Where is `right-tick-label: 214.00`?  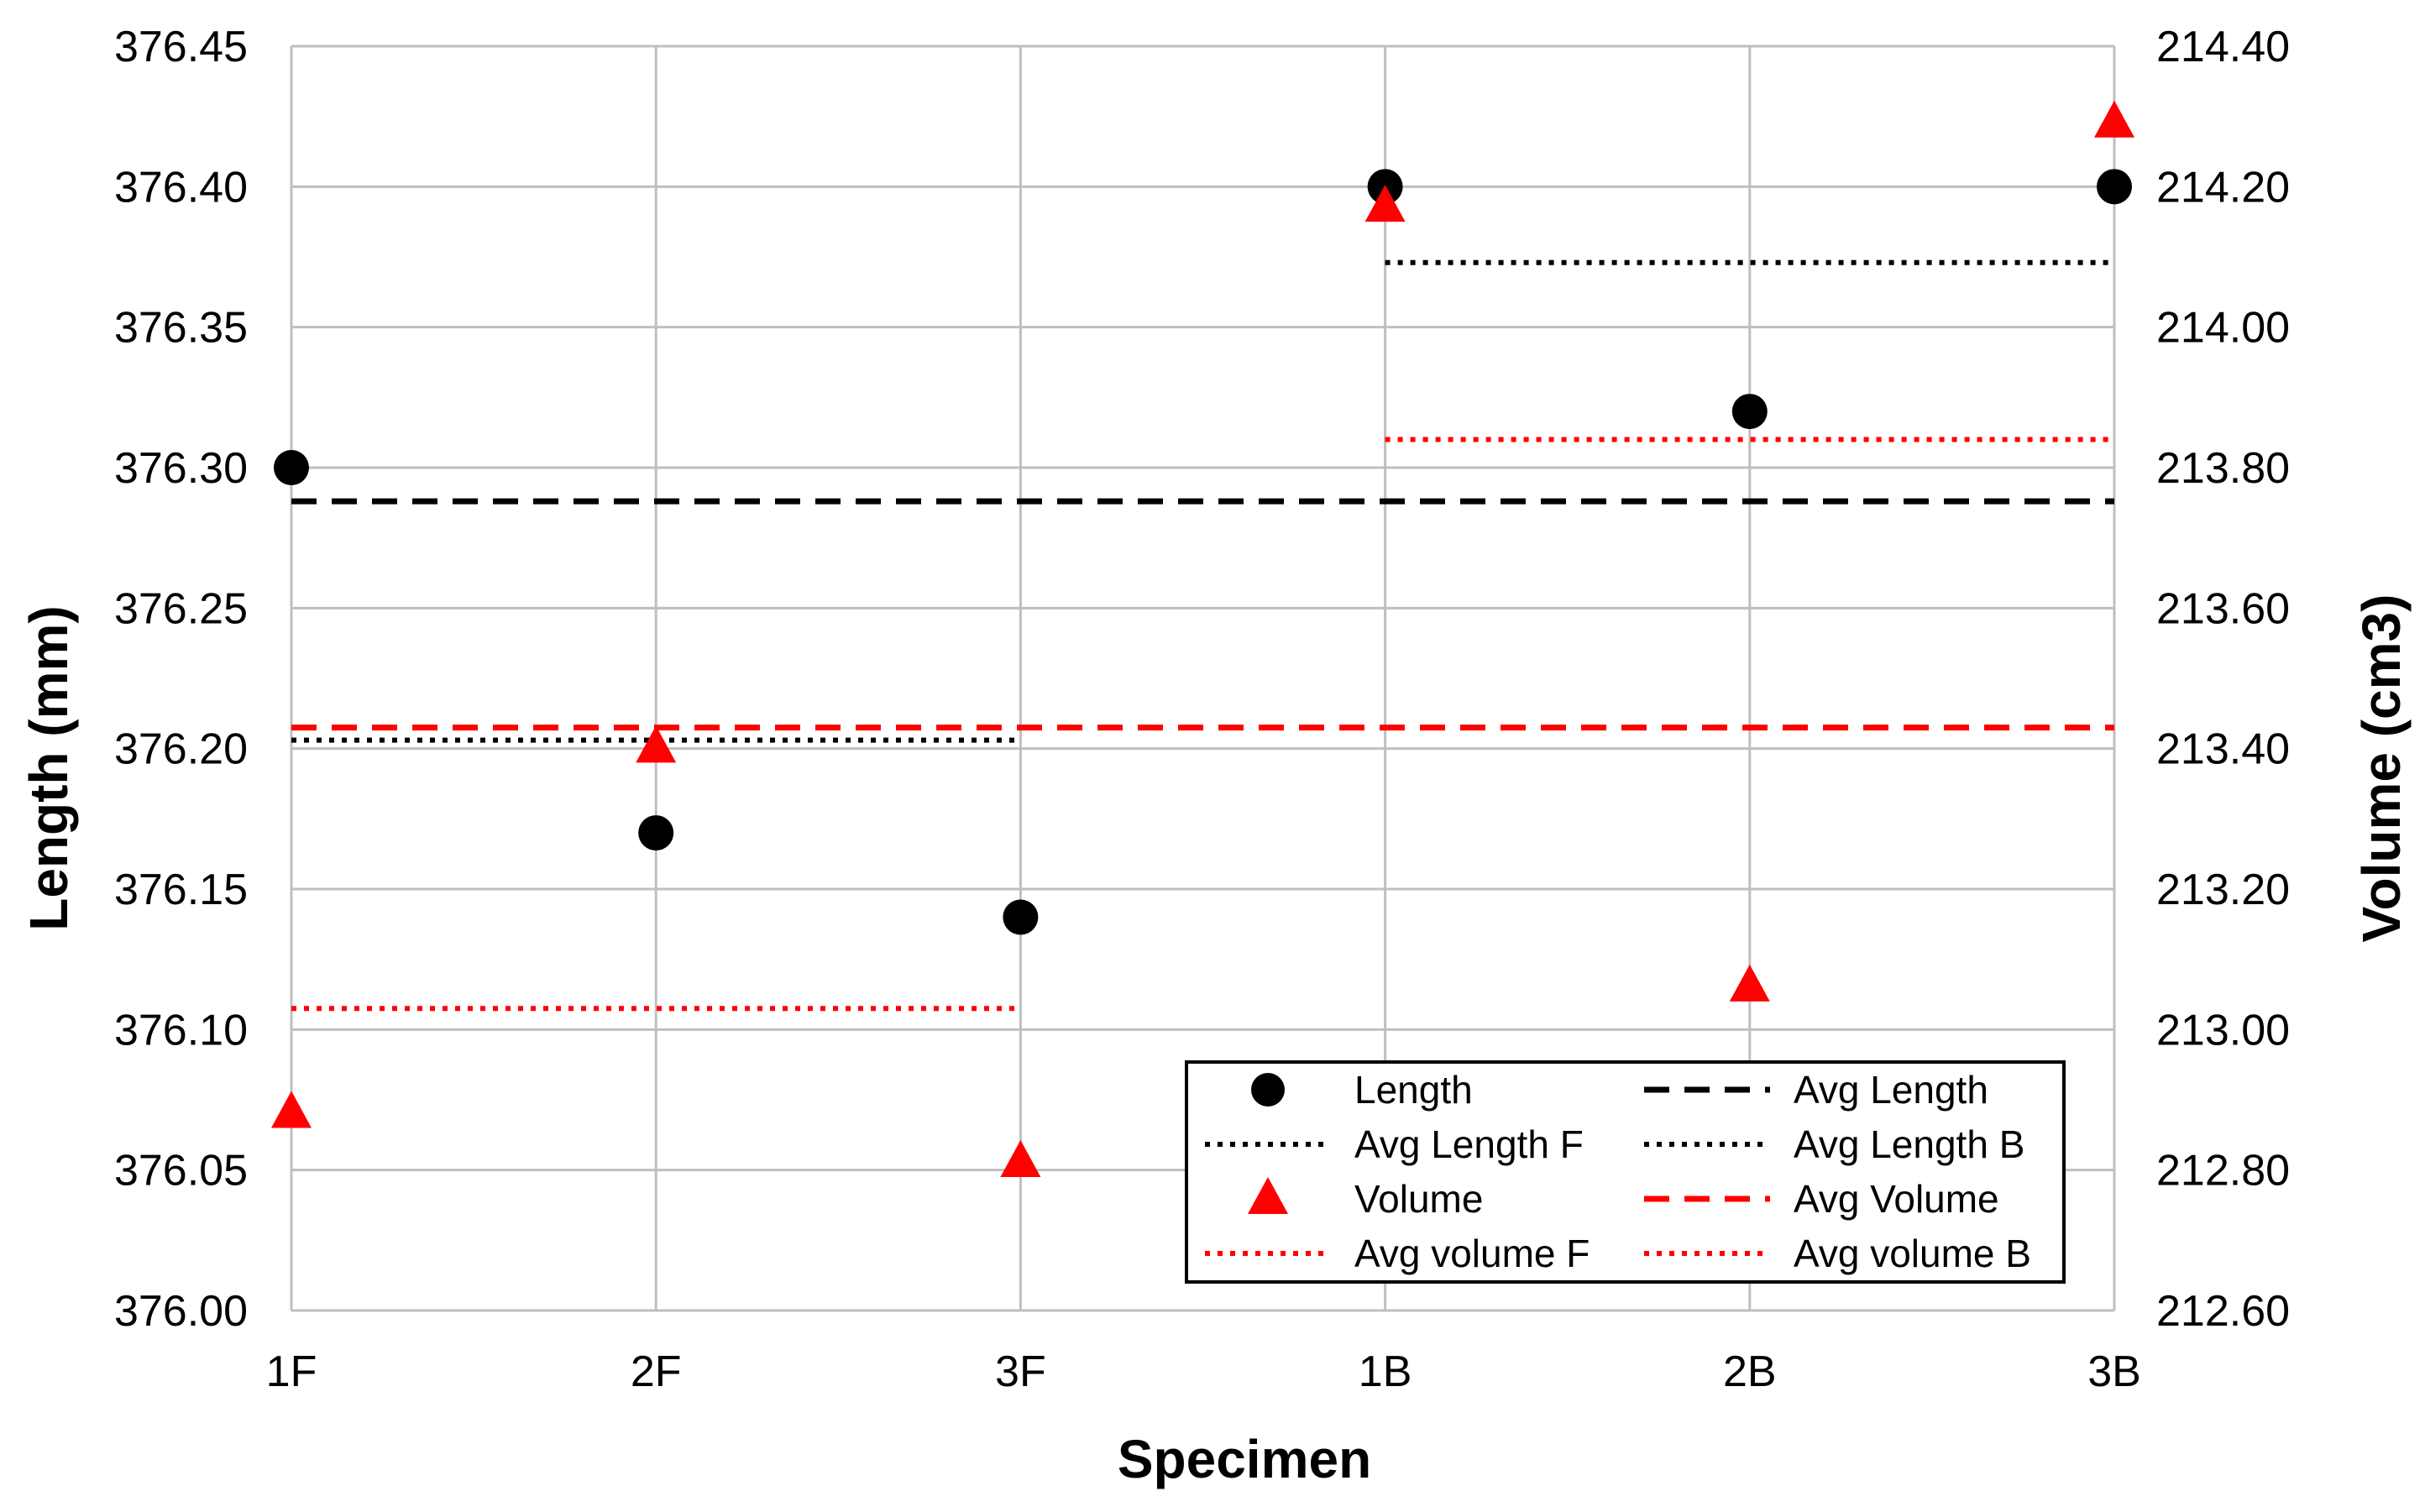
right-tick-label: 214.00 is located at coordinates (2223, 328).